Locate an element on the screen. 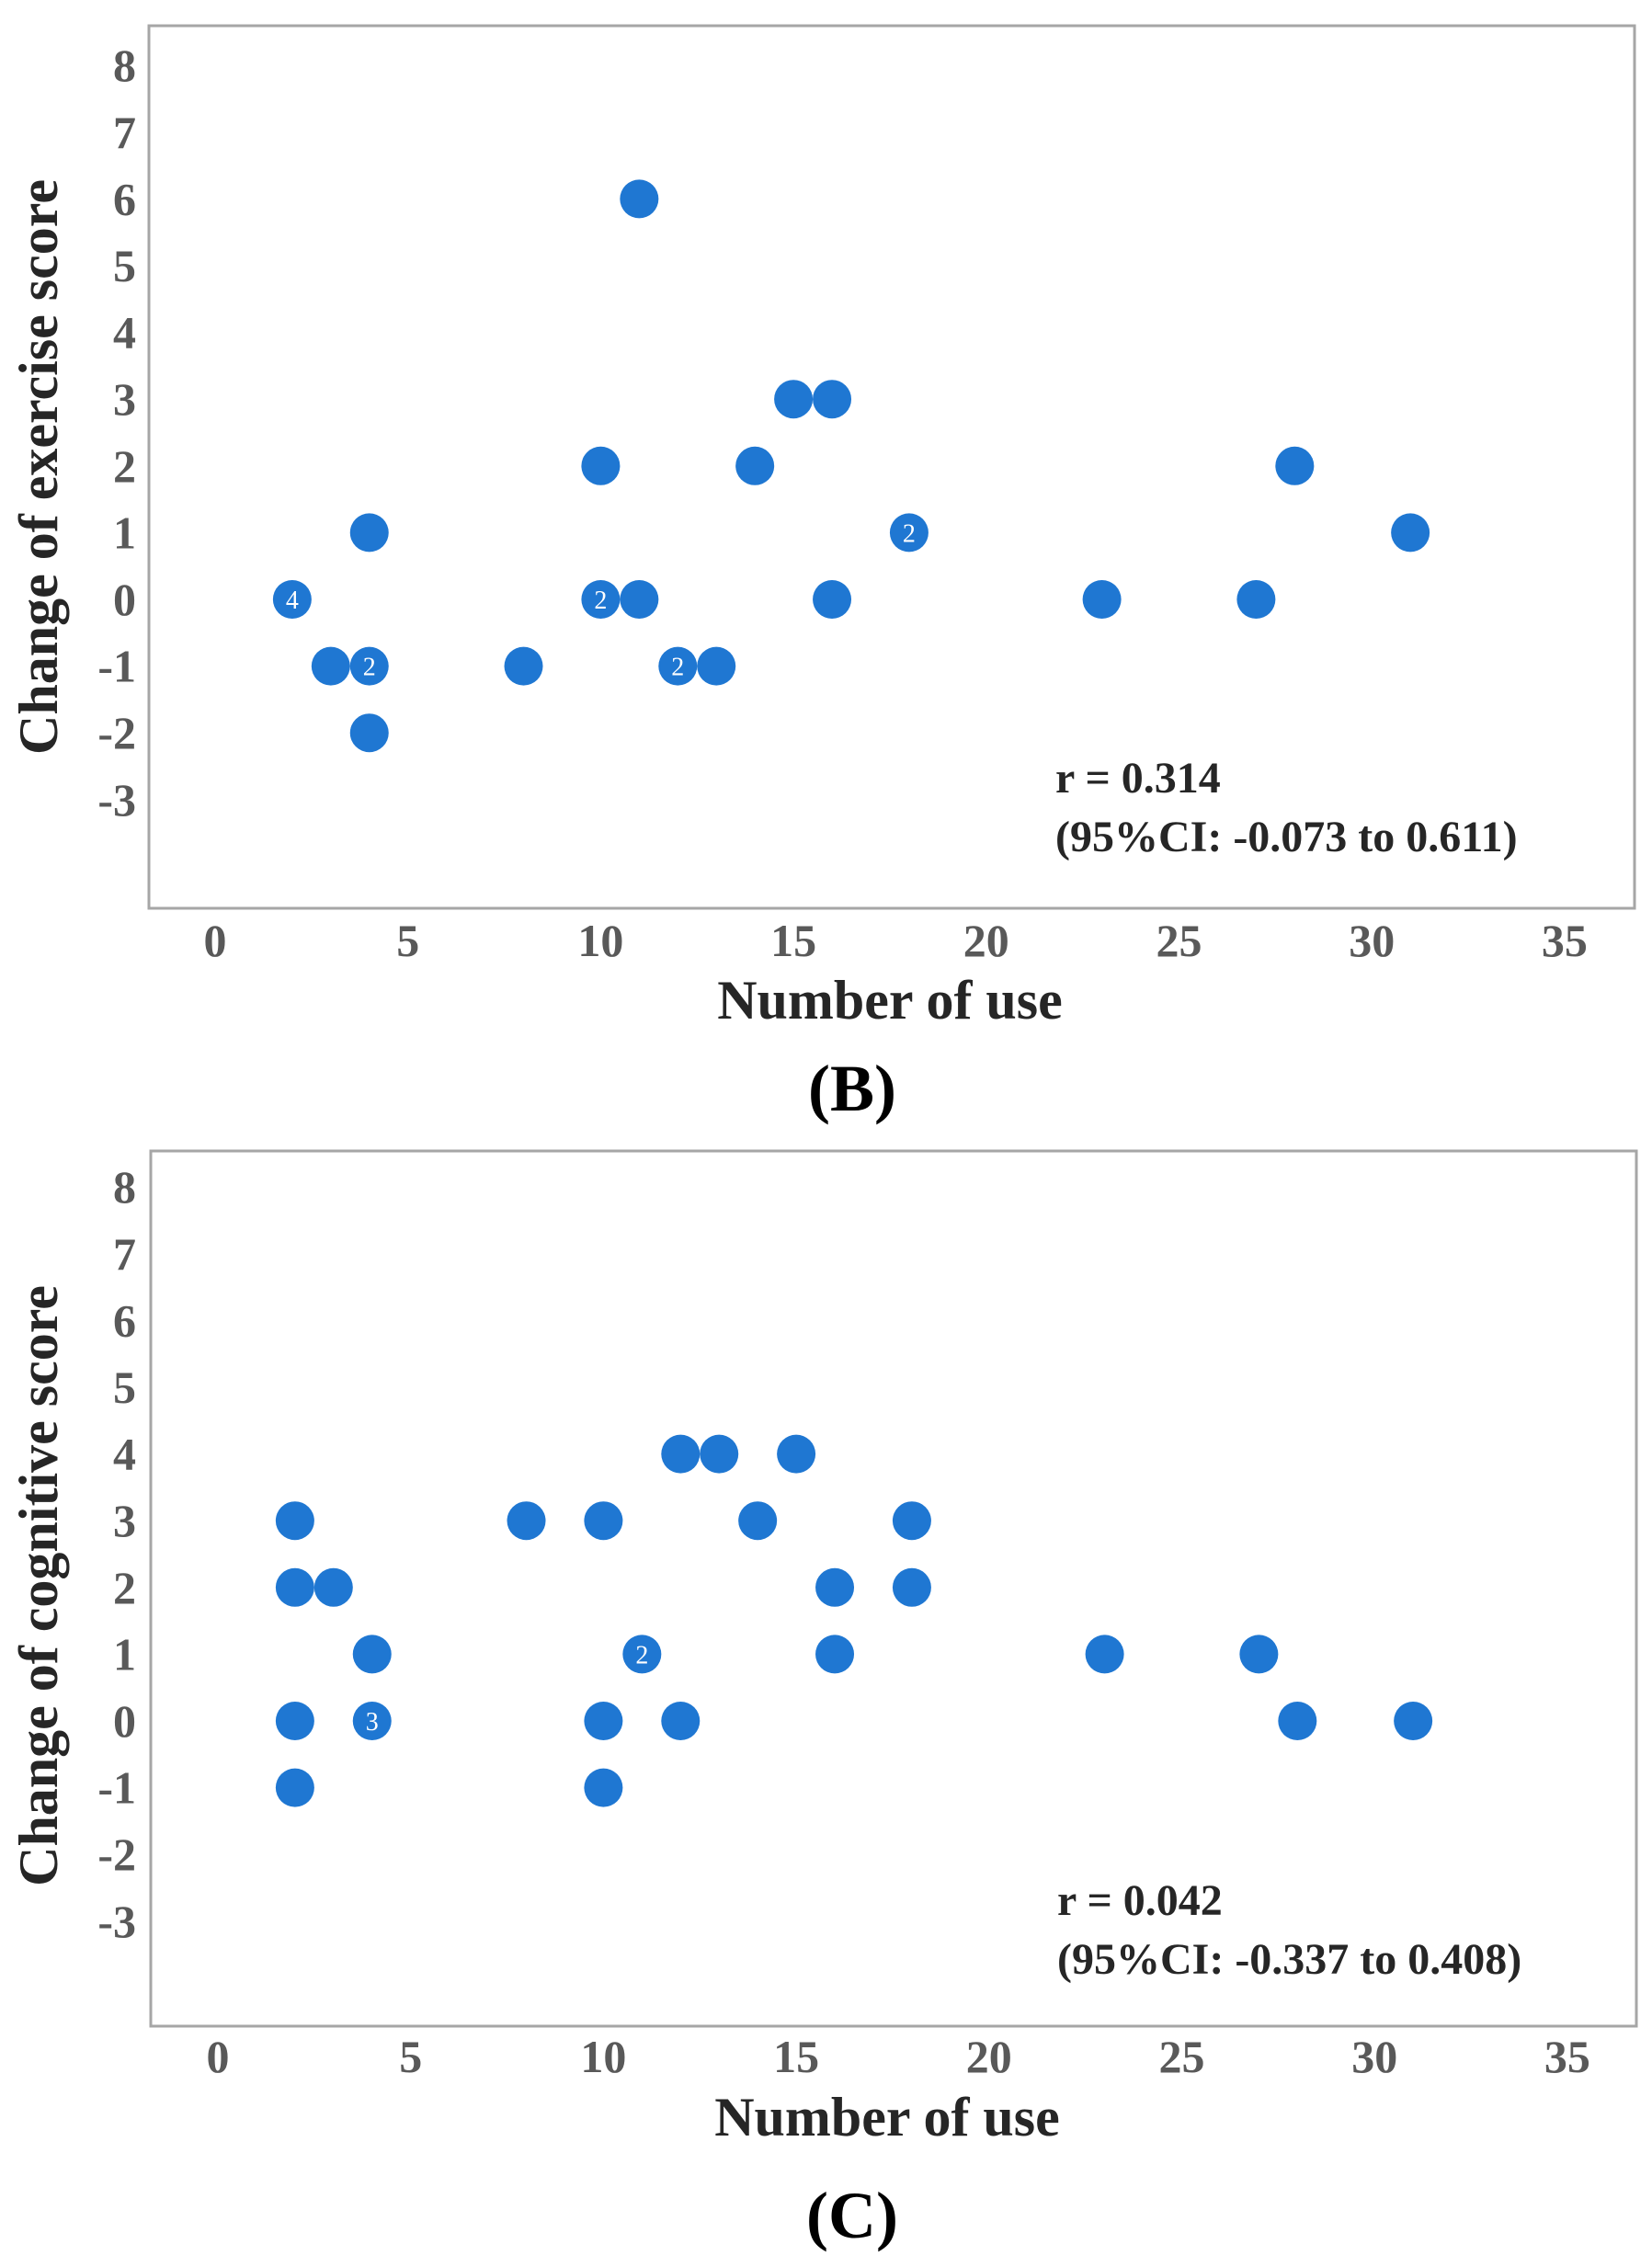 The height and width of the screenshot is (2267, 1652). y-axis-title: Change of cognitive score is located at coordinates (39, 1585).